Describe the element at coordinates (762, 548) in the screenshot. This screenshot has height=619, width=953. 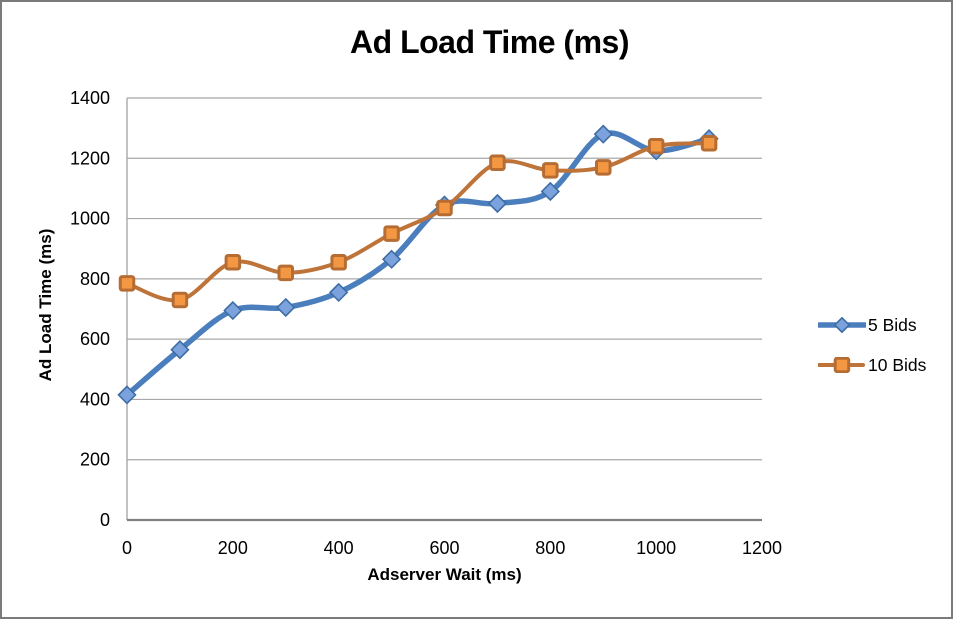
I see `x-tick-label: 1200` at that location.